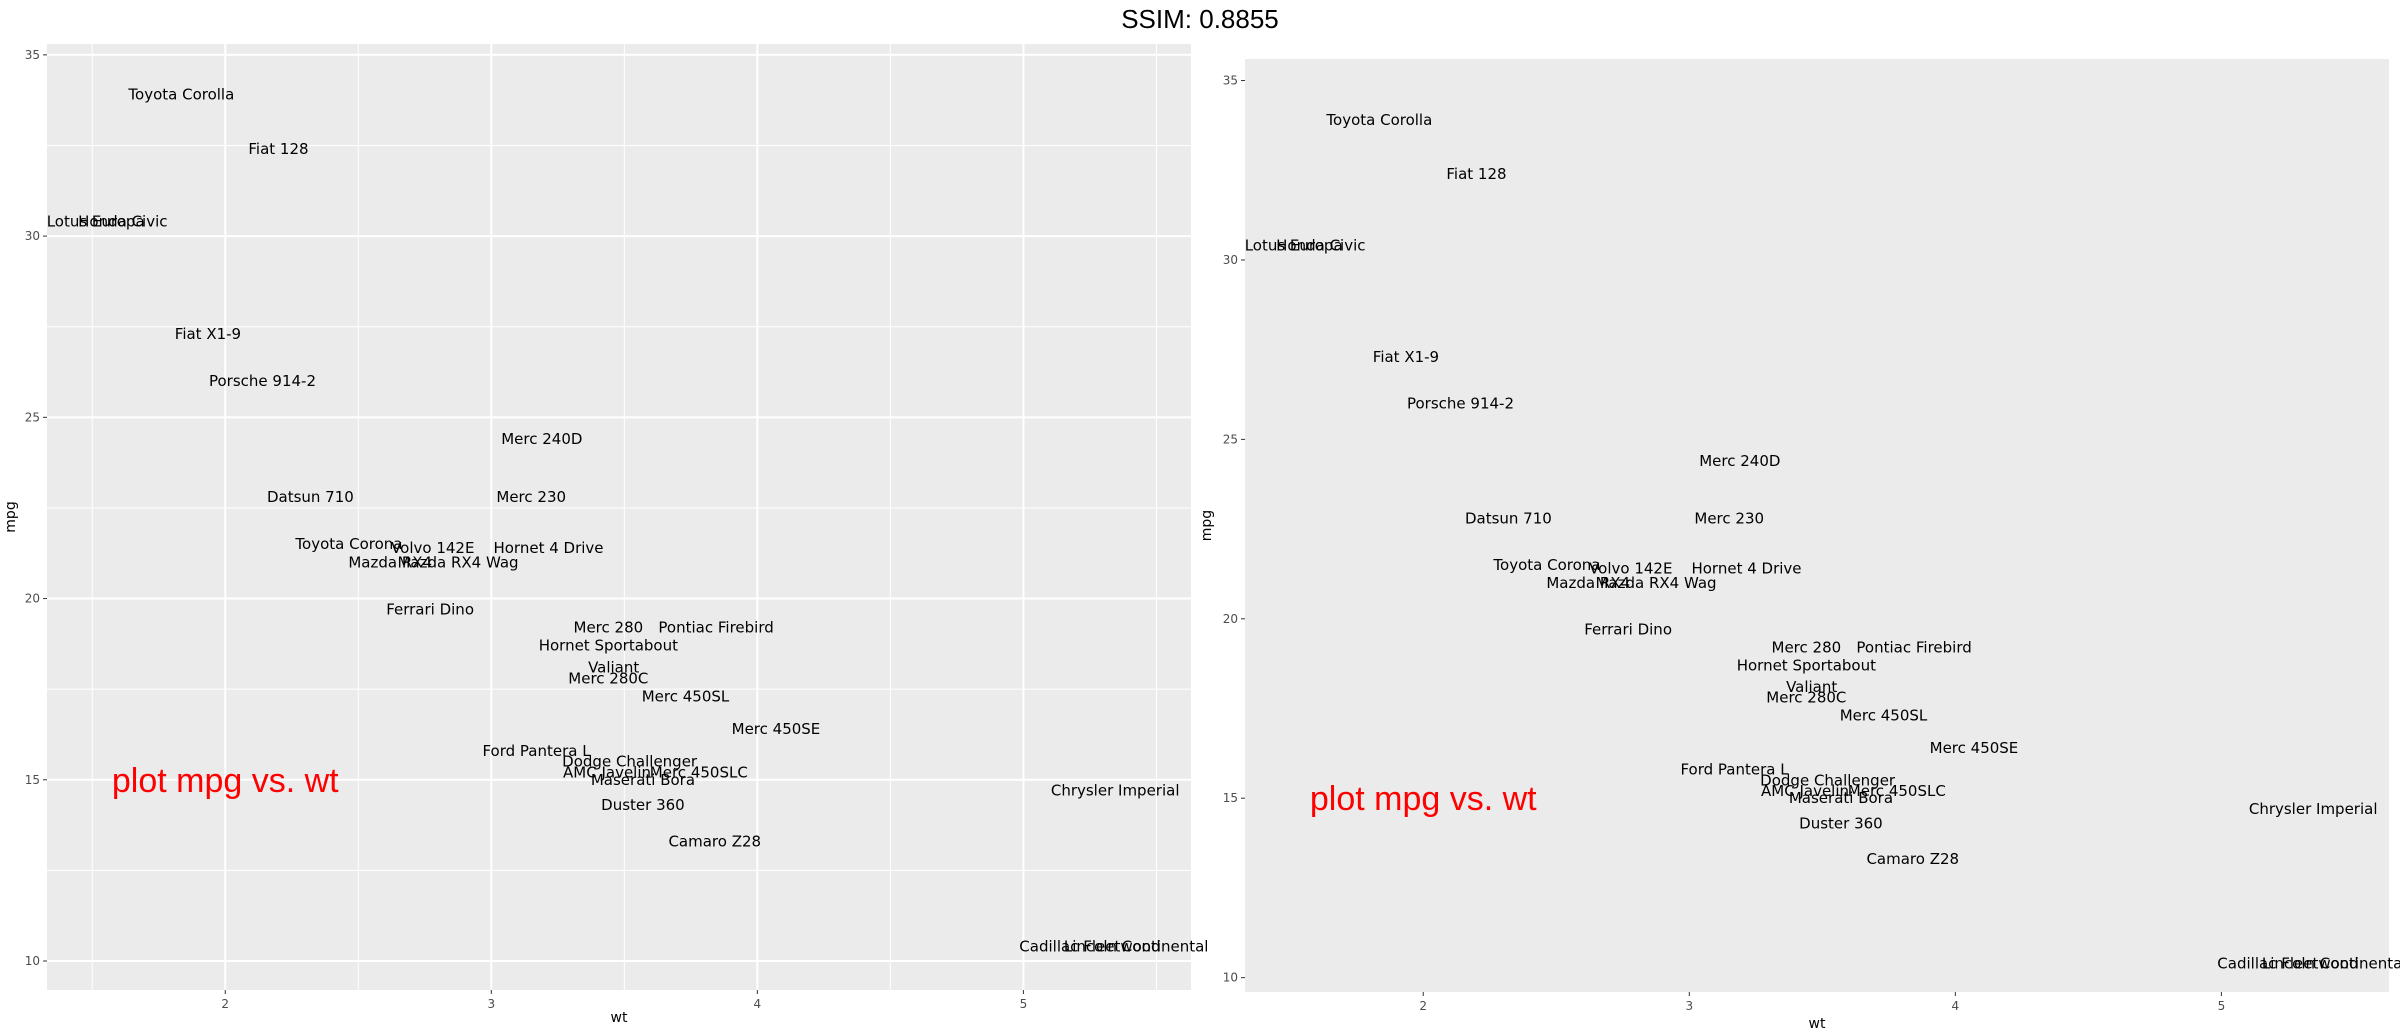 The height and width of the screenshot is (1034, 2400). What do you see at coordinates (1200, 19) in the screenshot?
I see `figure-title: SSIM: 0.8855` at bounding box center [1200, 19].